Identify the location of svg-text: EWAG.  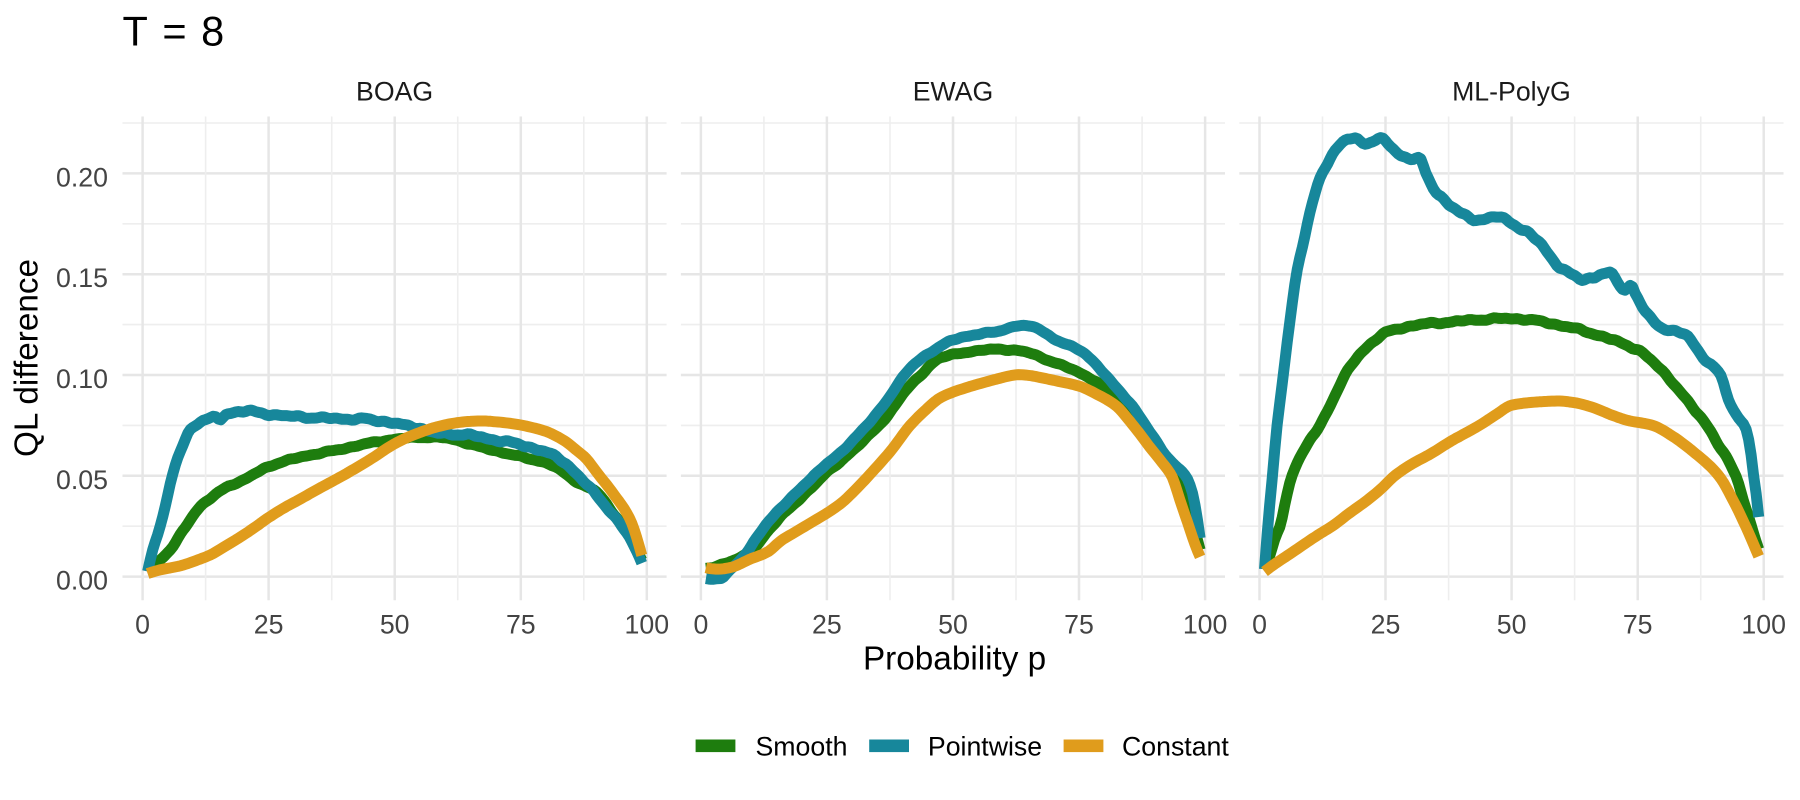
(953, 91).